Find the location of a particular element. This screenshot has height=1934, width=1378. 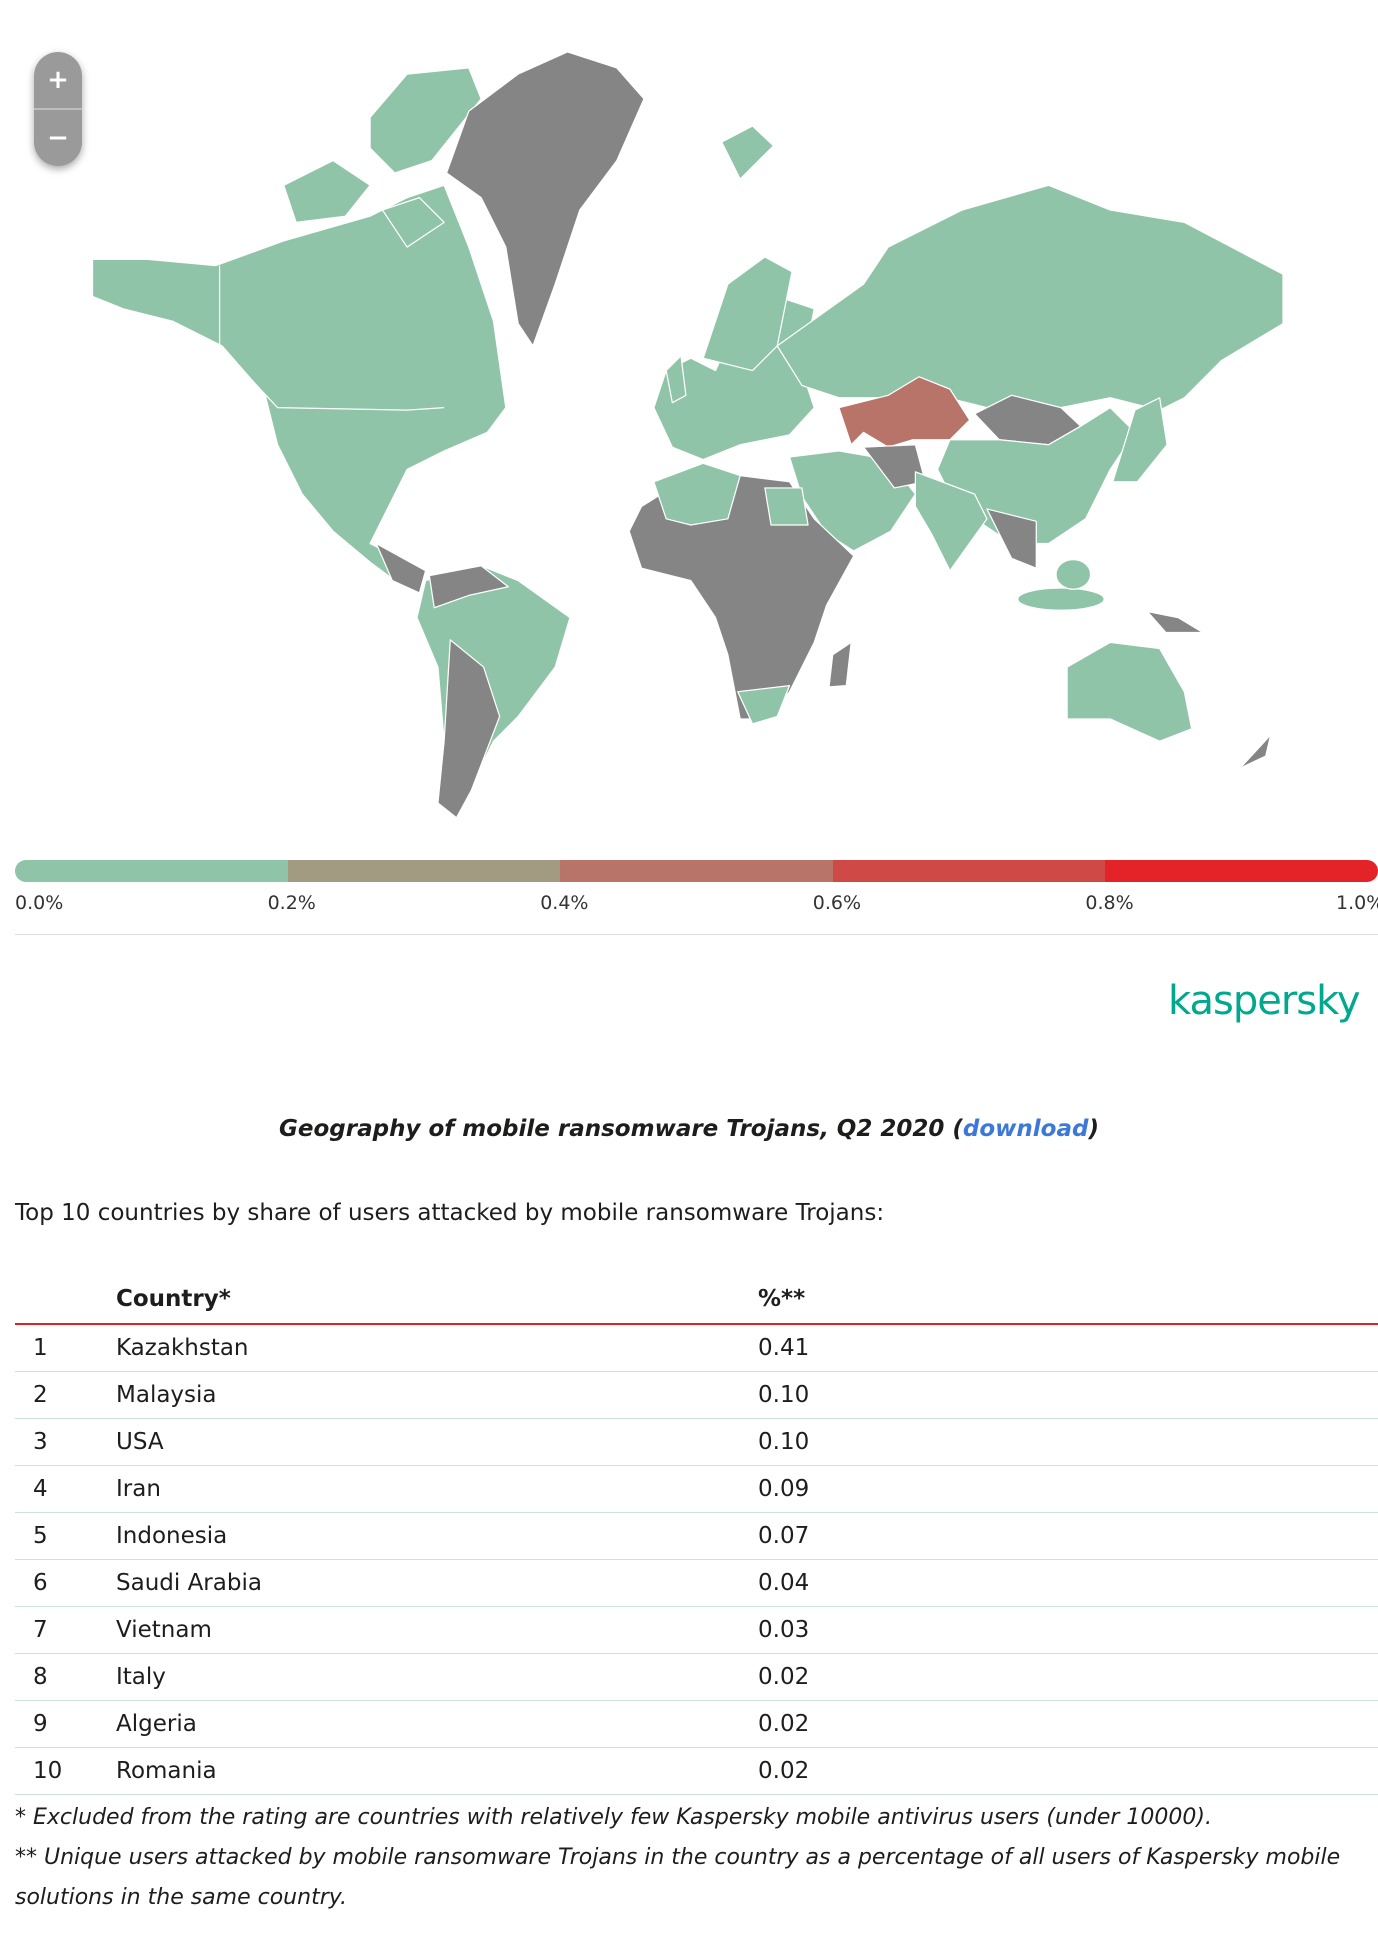

cell-rank: 3 is located at coordinates (65, 1442).